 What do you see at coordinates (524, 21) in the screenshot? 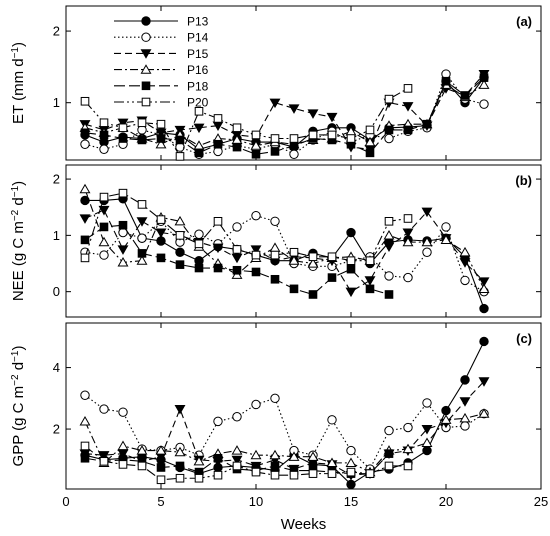
I see `panel-label: (a)` at bounding box center [524, 21].